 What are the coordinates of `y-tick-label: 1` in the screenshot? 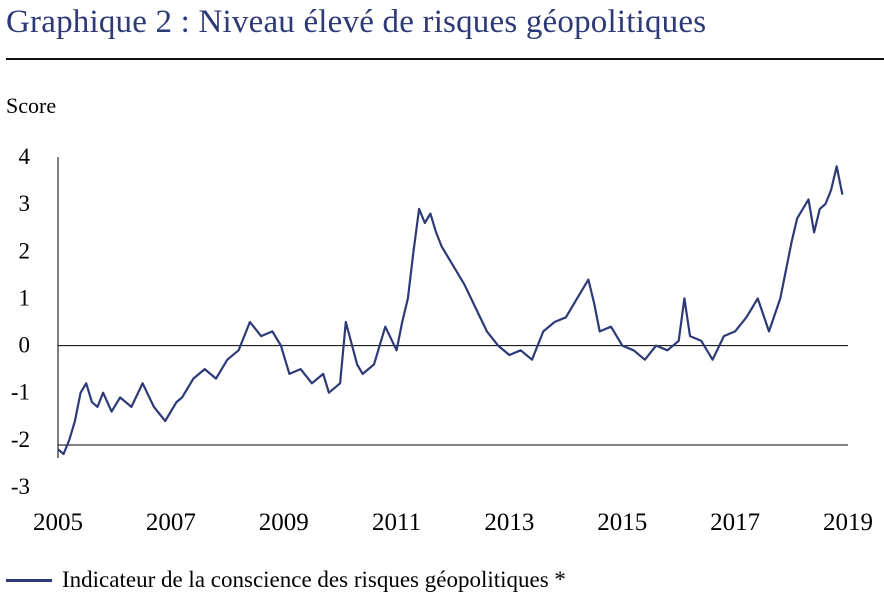 It's located at (25, 297).